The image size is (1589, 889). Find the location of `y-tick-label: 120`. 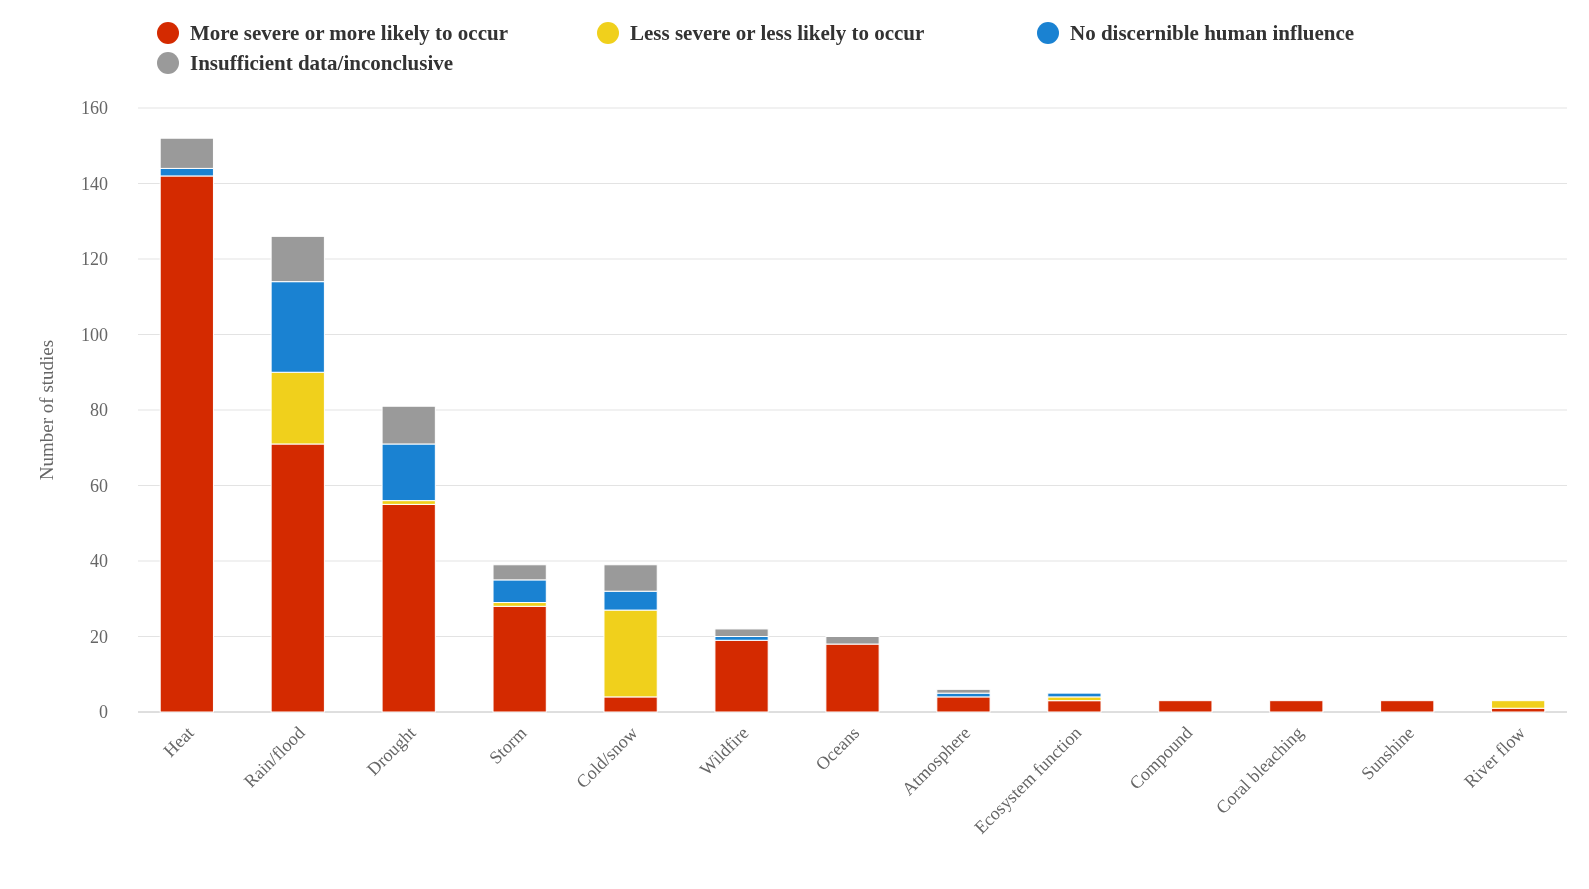

y-tick-label: 120 is located at coordinates (94, 259).